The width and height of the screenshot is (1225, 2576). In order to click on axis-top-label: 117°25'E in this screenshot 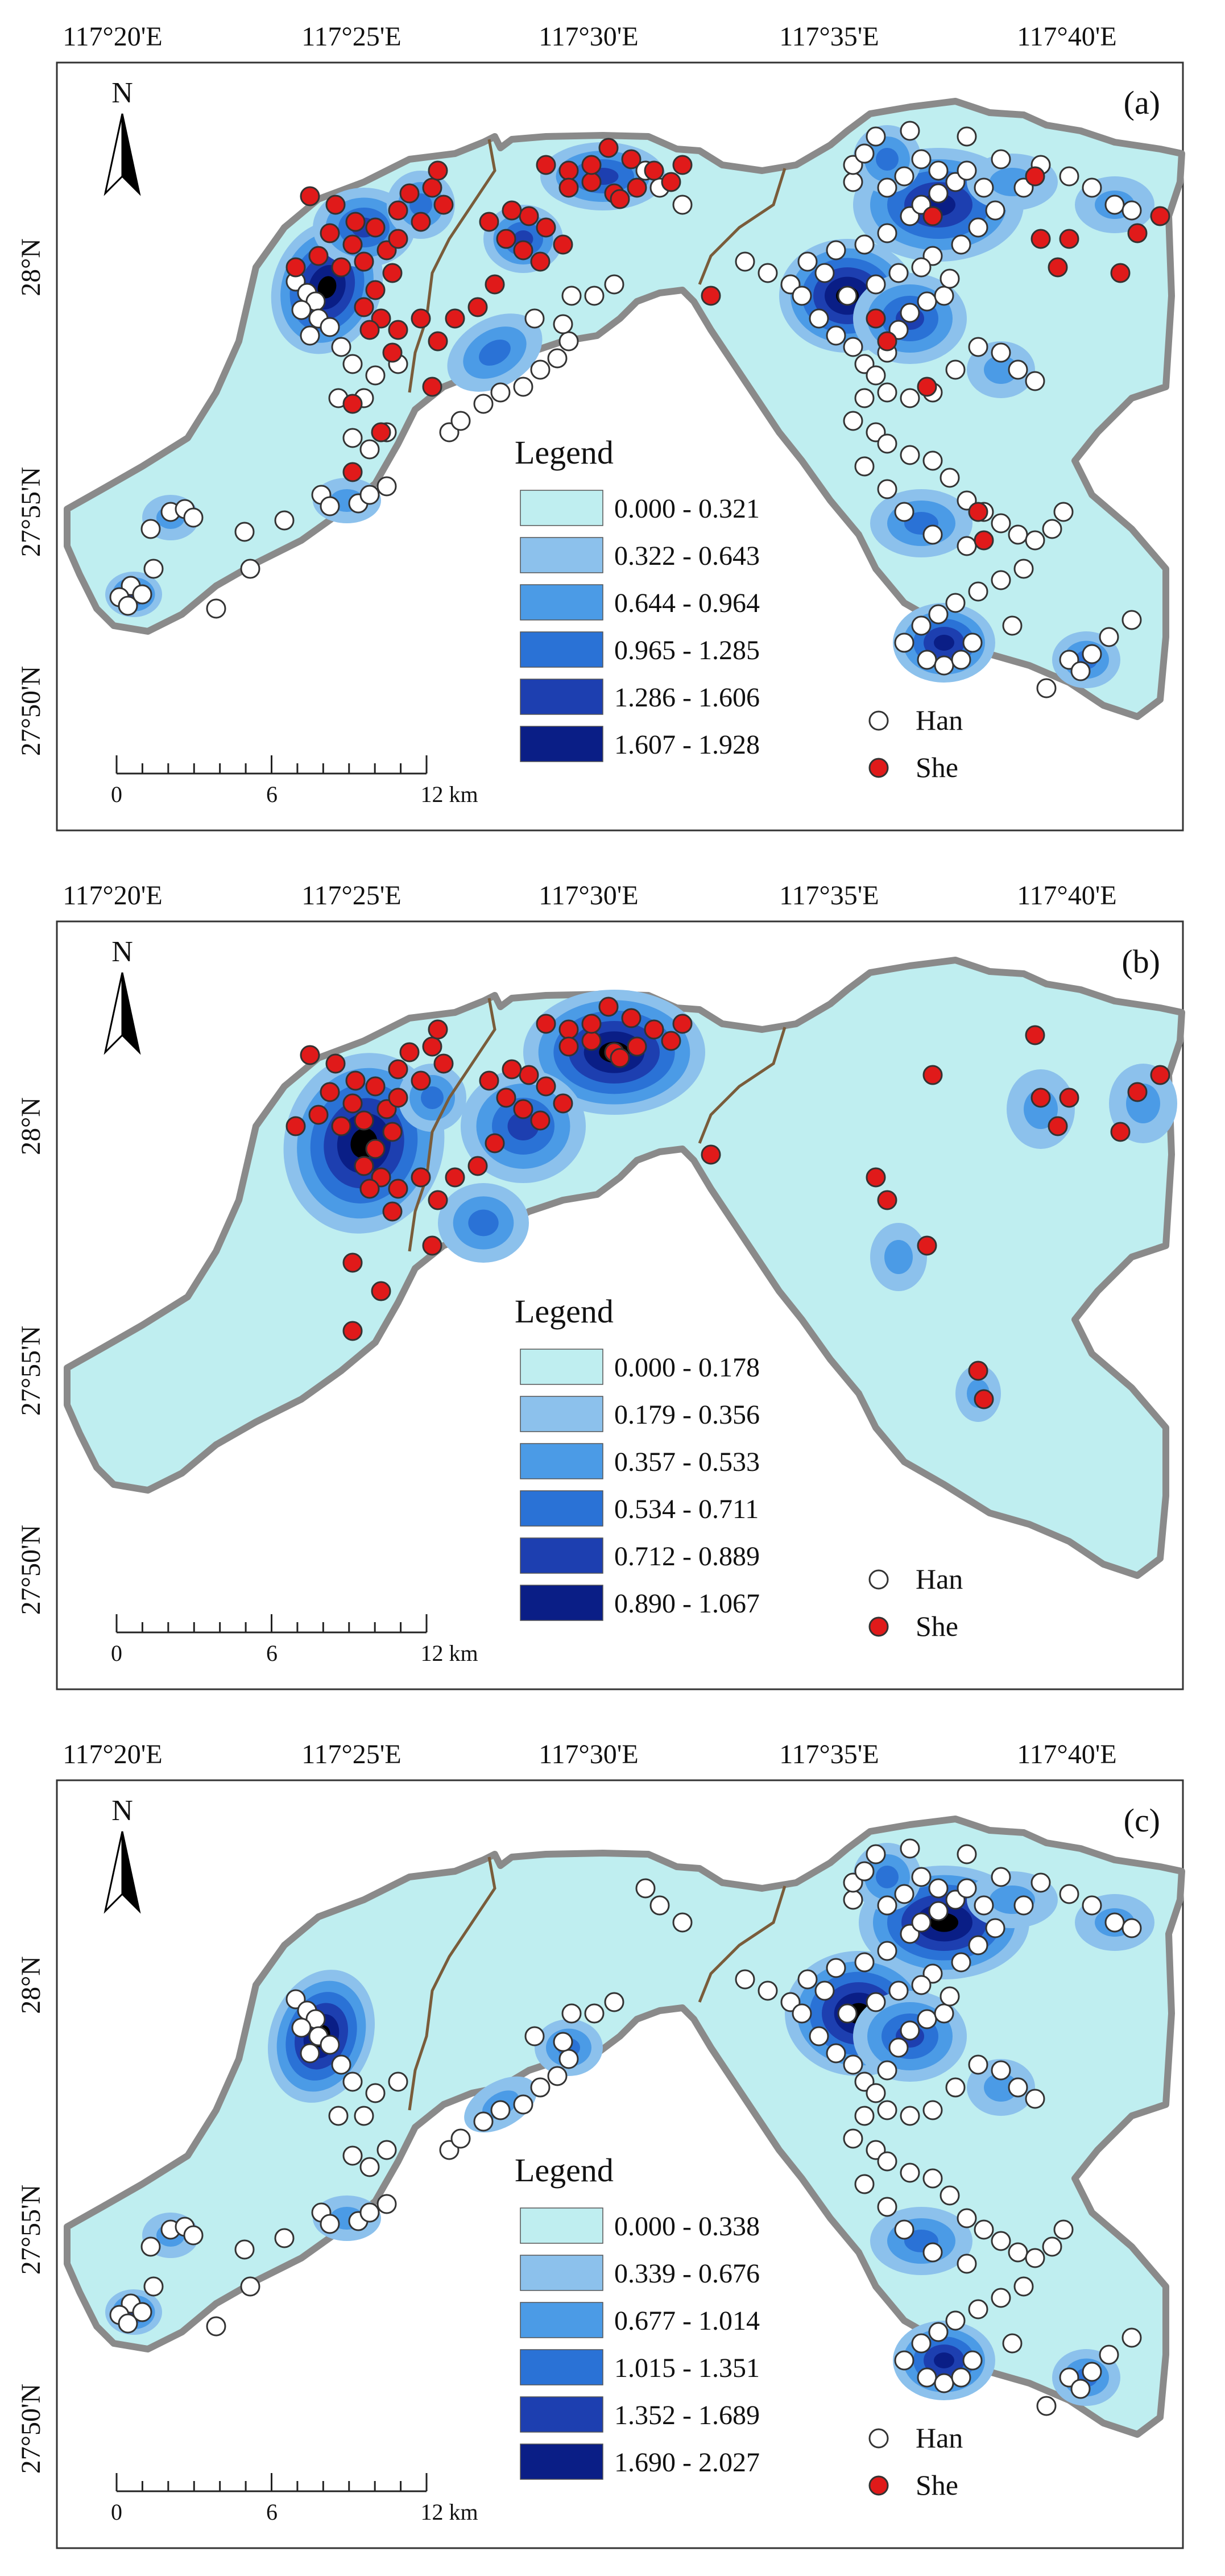, I will do `click(351, 1754)`.